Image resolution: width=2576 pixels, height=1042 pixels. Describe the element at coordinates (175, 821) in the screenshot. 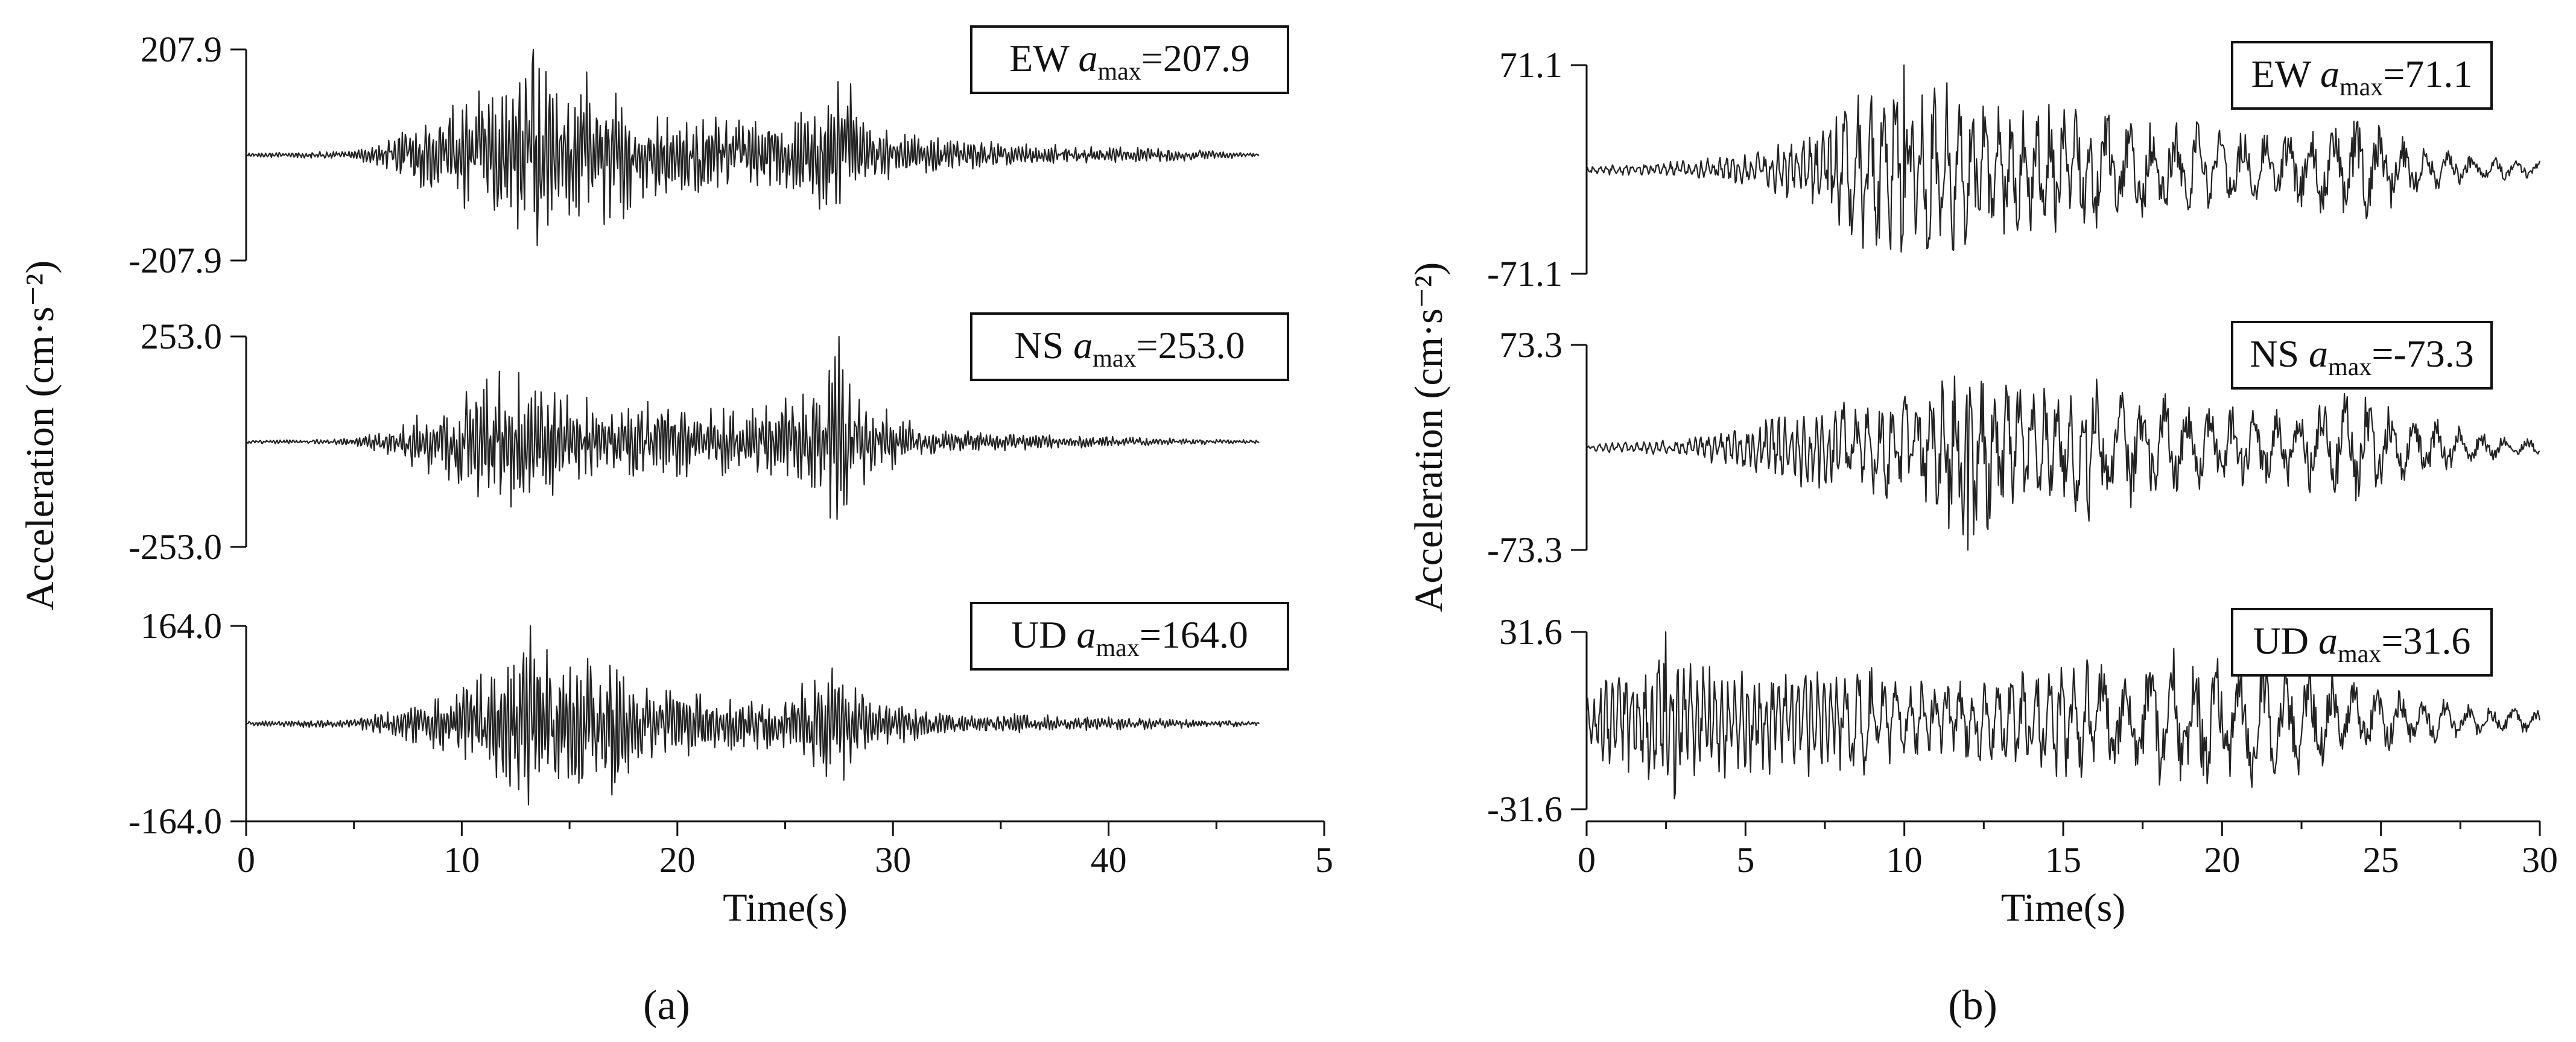

I see `y-tick-label: -164.0` at that location.